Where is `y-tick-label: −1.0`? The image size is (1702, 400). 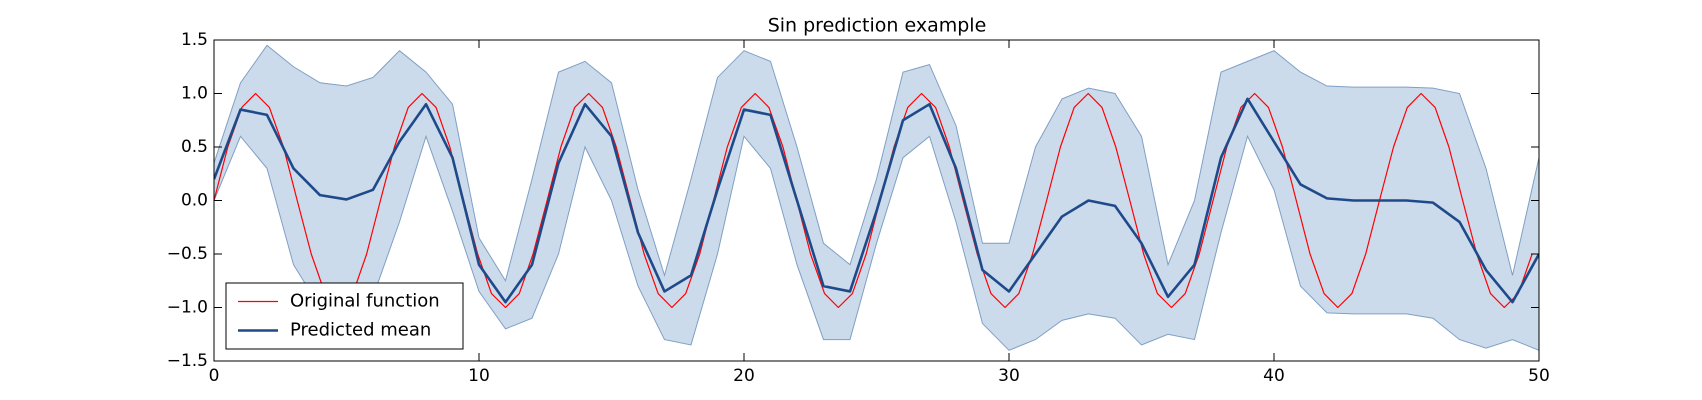
y-tick-label: −1.0 is located at coordinates (187, 308).